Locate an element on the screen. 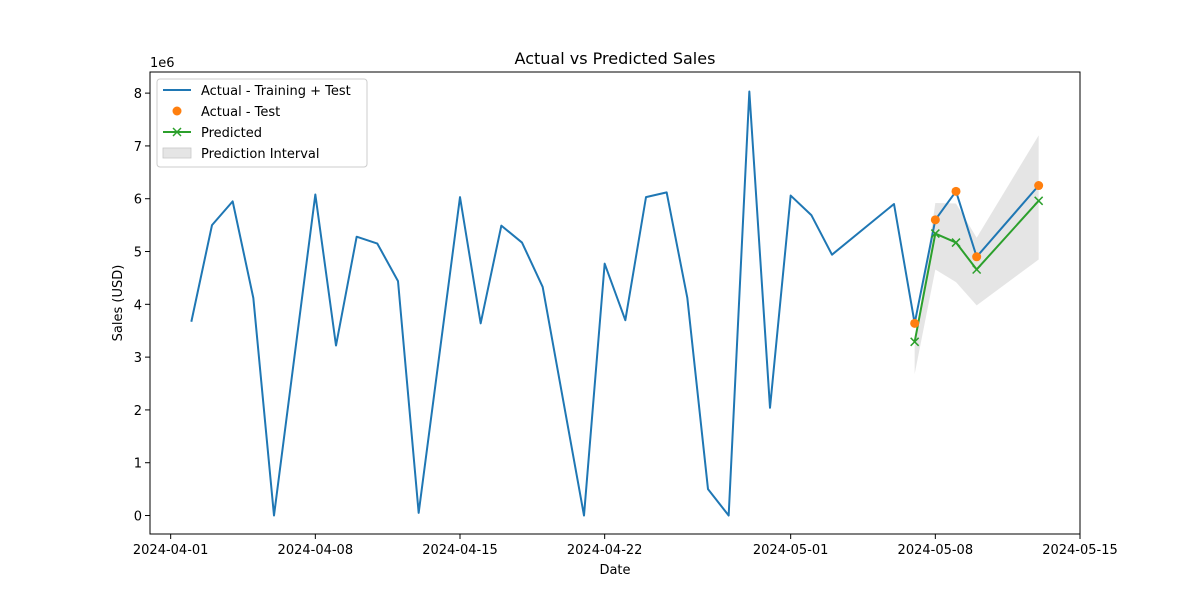 The width and height of the screenshot is (1200, 600). y-offset-label: 1e6 is located at coordinates (162, 63).